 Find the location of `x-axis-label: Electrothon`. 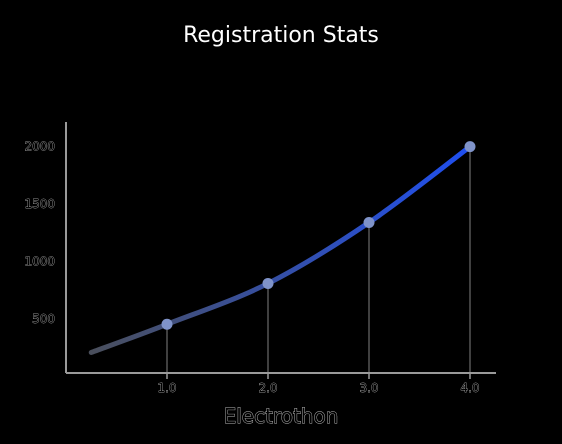

x-axis-label: Electrothon is located at coordinates (281, 416).